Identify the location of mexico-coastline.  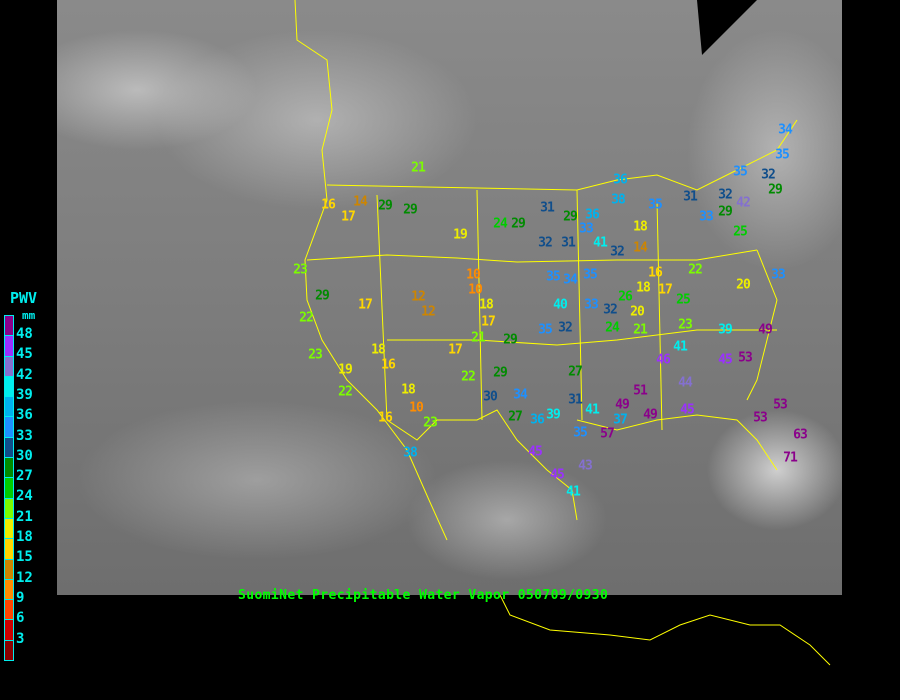
(665, 630).